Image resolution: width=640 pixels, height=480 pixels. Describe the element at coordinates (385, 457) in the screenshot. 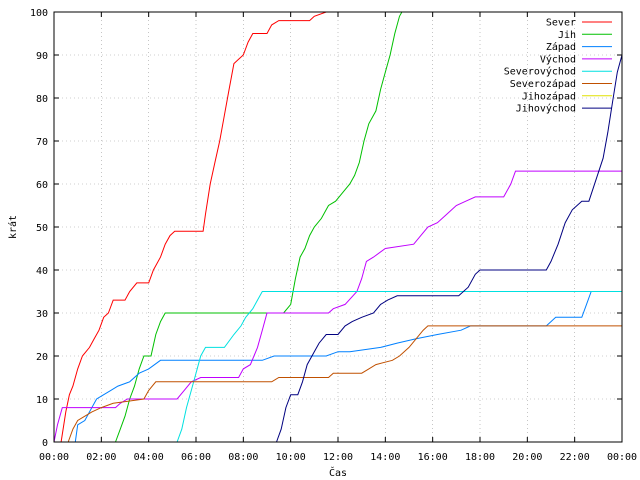

I see `x-tick-label: 14:00` at that location.